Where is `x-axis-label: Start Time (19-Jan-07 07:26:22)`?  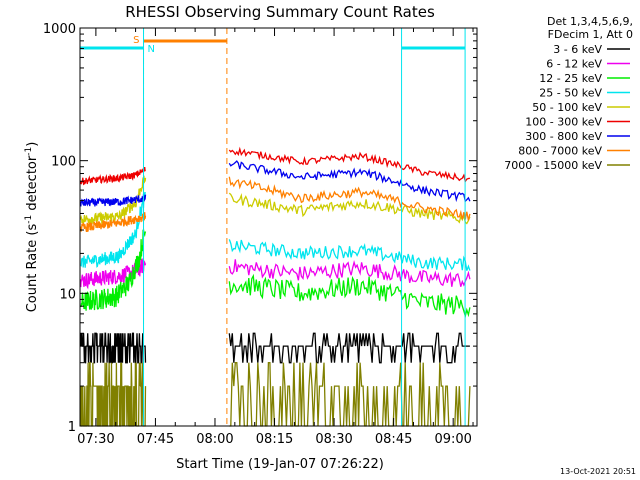 x-axis-label: Start Time (19-Jan-07 07:26:22) is located at coordinates (280, 464).